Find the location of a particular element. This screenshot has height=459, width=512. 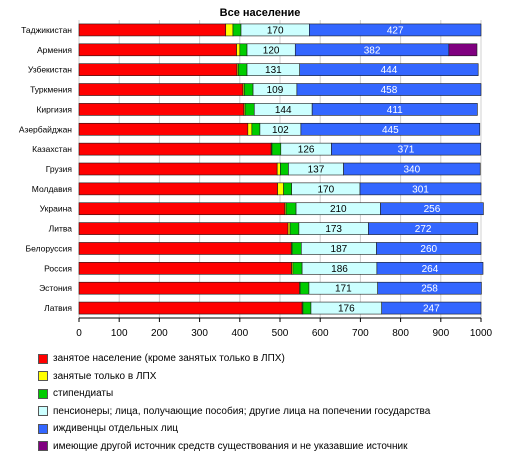

x-tick-label: 600 is located at coordinates (320, 333).